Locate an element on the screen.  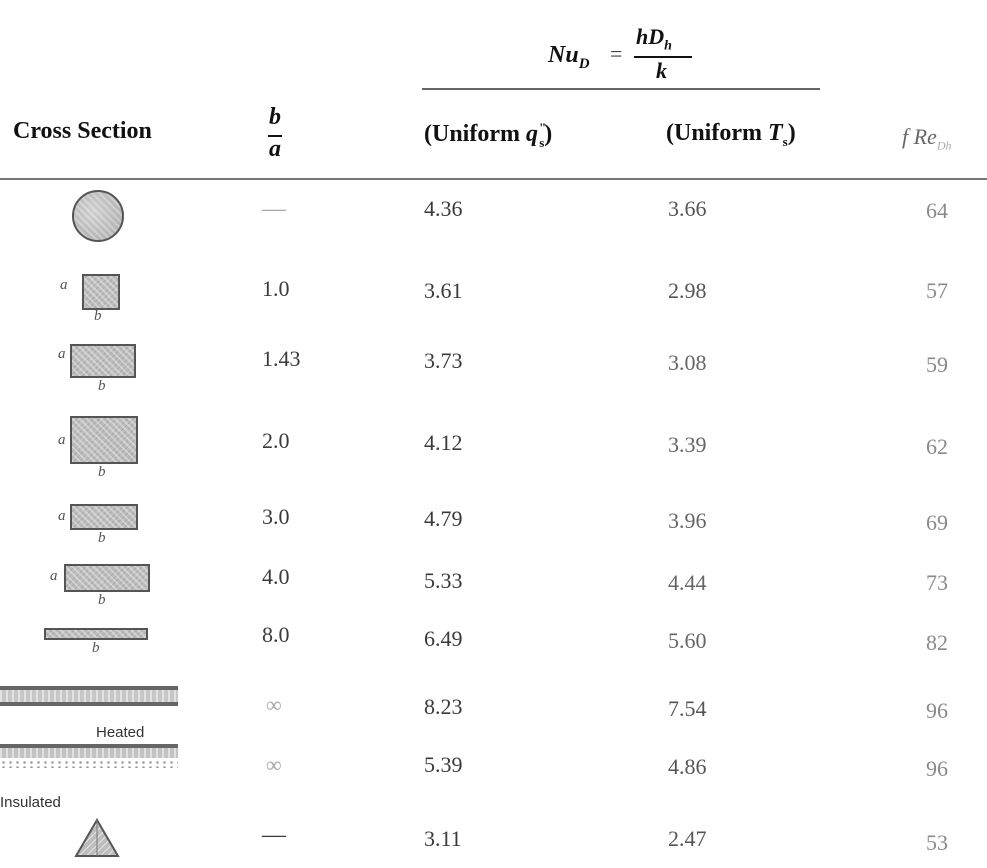
nusselt-equation: NuD = hDh k is located at coordinates (633, 52).